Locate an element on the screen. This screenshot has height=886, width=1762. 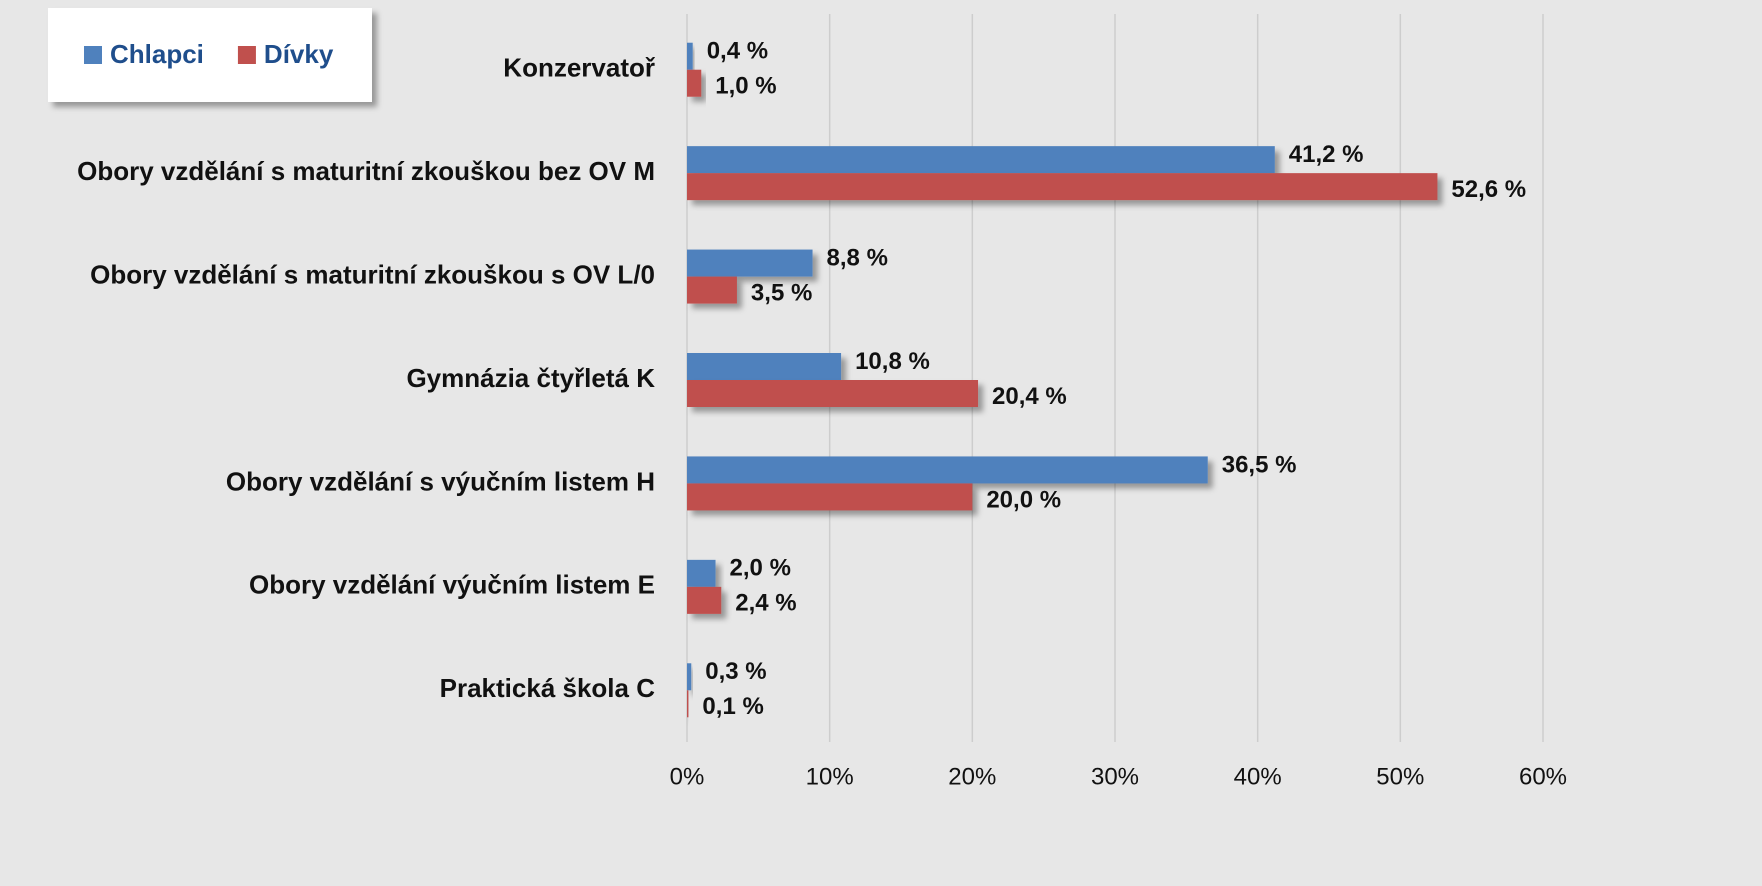
value-label: 52,6 % is located at coordinates (1488, 189).